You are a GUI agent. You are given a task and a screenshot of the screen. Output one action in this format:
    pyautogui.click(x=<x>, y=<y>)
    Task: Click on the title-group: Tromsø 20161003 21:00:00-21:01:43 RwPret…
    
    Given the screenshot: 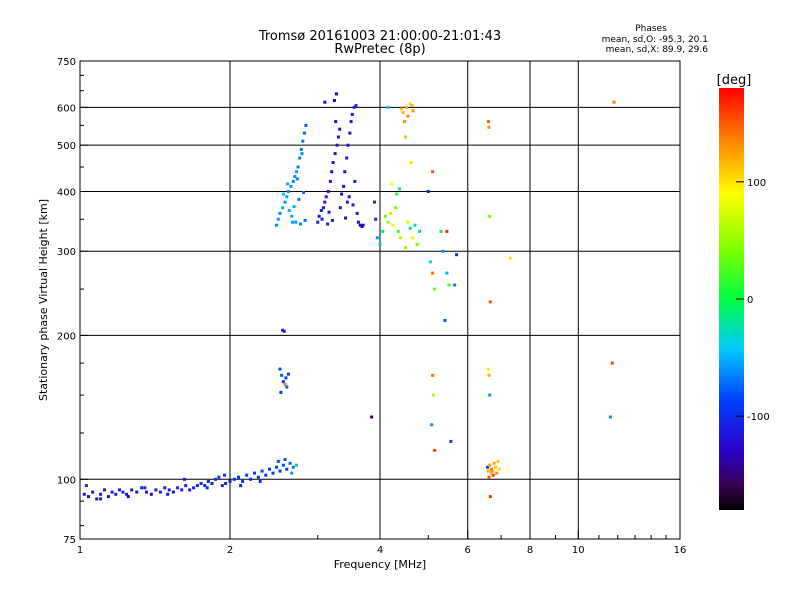 What is the action you would take?
    pyautogui.click(x=379, y=43)
    